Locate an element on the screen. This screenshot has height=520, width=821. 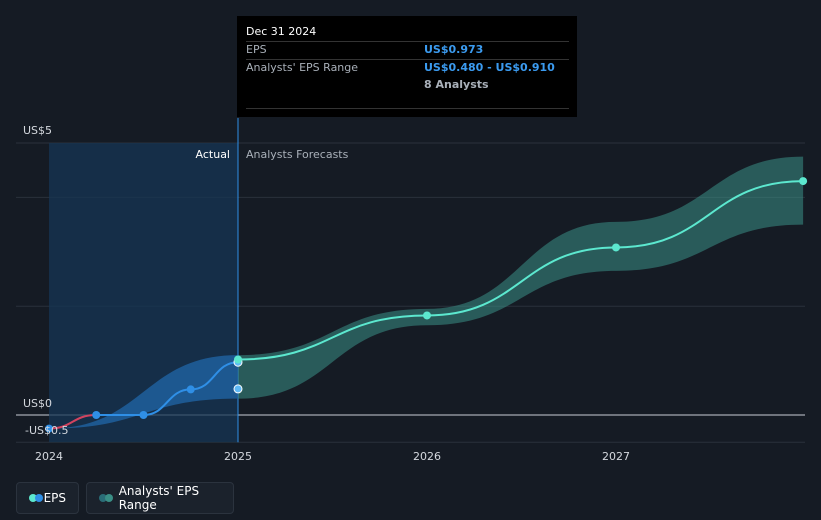
legend-eps-label: EPS is located at coordinates (54, 498).